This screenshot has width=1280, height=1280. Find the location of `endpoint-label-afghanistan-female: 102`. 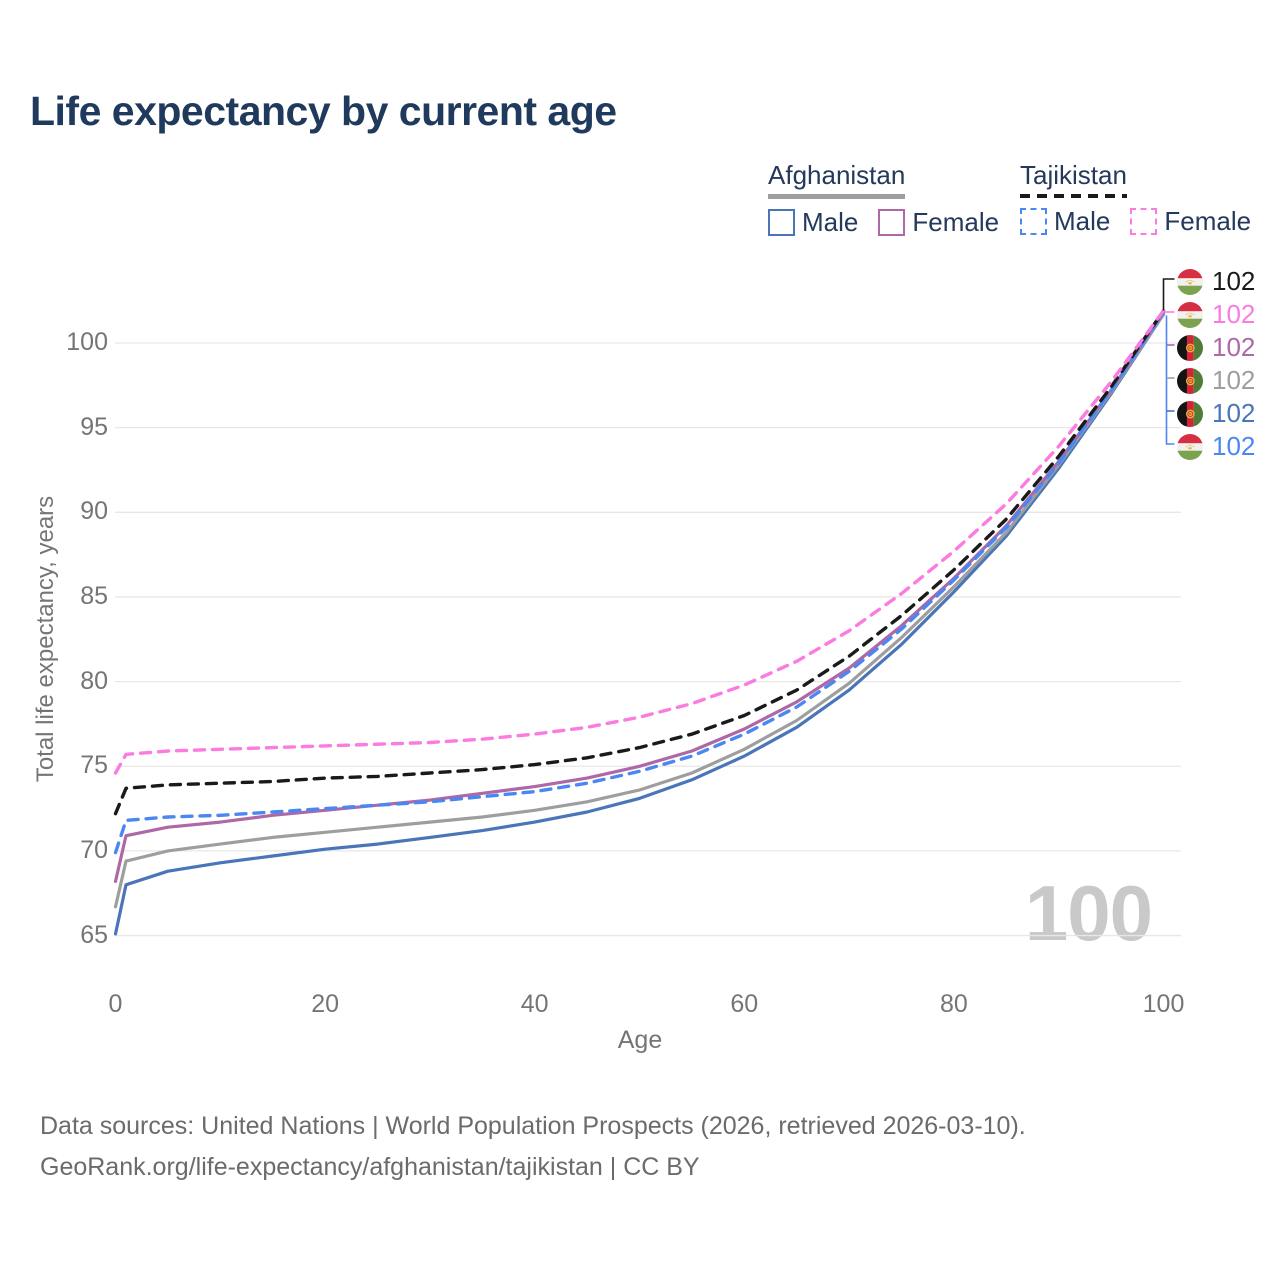

endpoint-label-afghanistan-female: 102 is located at coordinates (1216, 347).